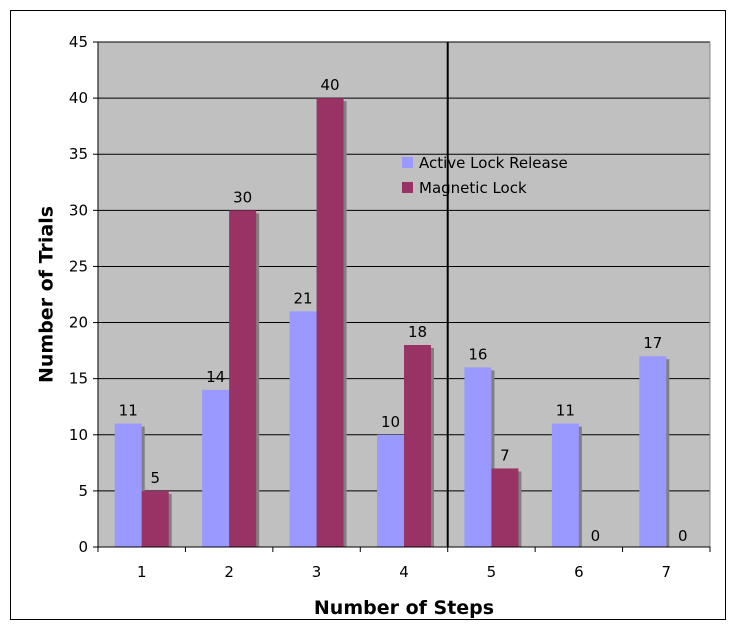  I want to click on y-tick-label: 35, so click(78, 154).